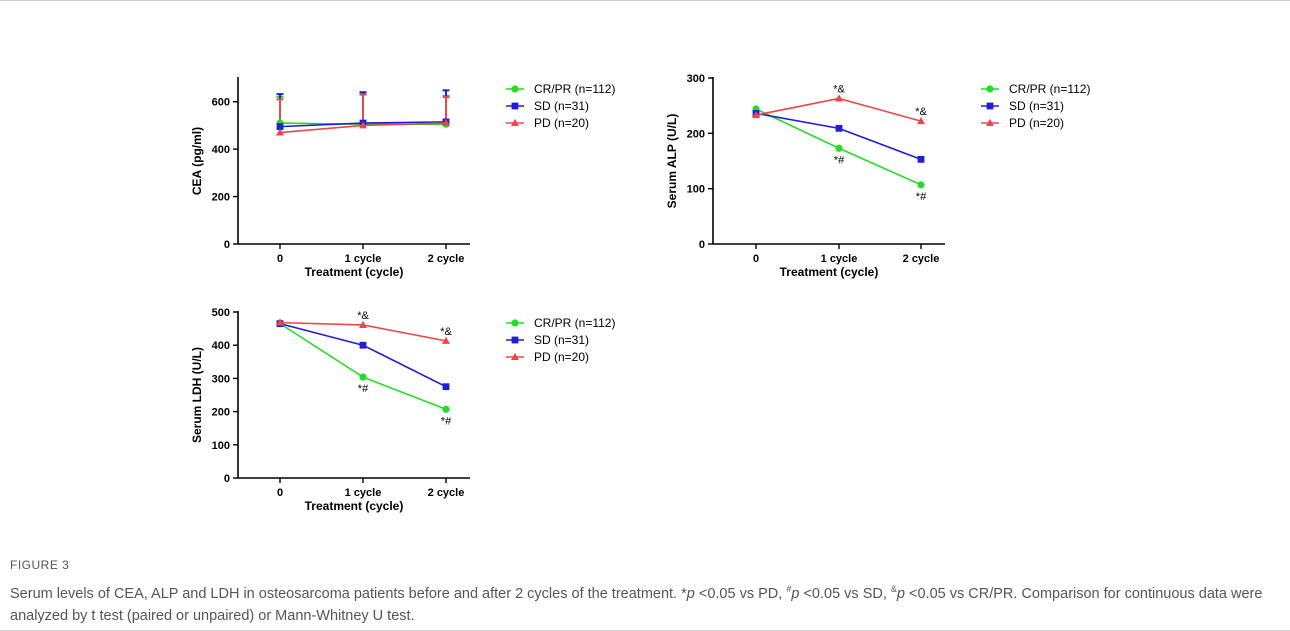 Image resolution: width=1290 pixels, height=631 pixels. Describe the element at coordinates (221, 446) in the screenshot. I see `ldh-ytick-label: 100` at that location.